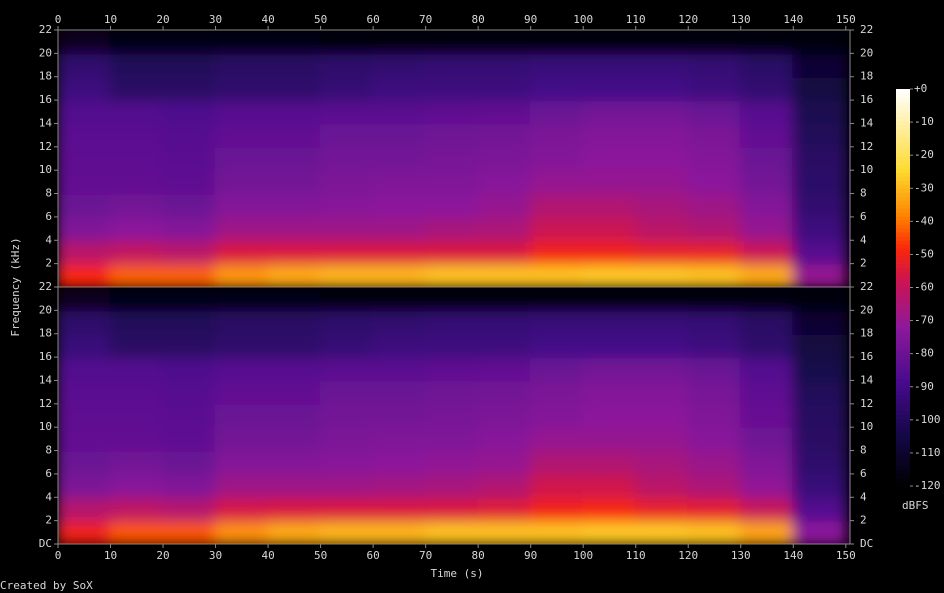 This screenshot has width=944, height=593. I want to click on colorbar-label: dBFS, so click(915, 505).